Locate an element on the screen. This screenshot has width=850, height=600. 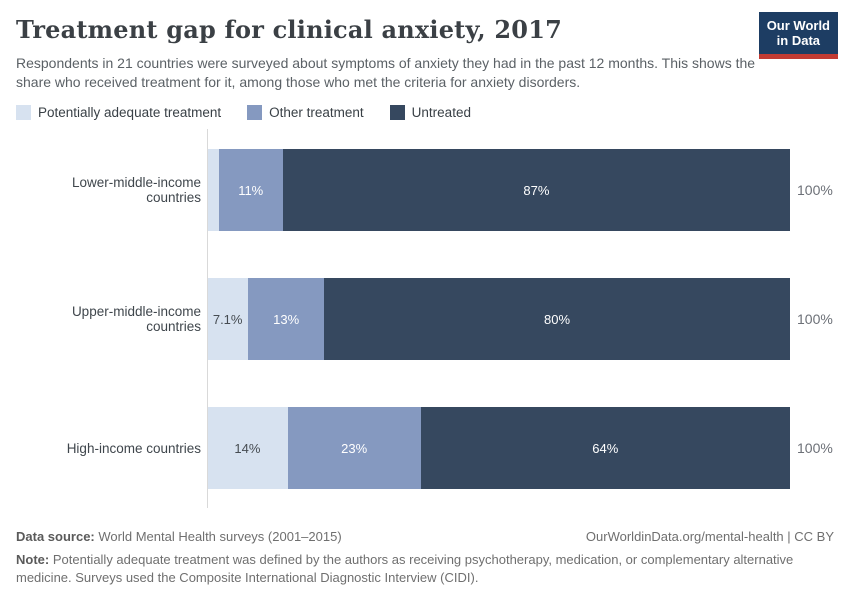
legend-label: Other treatment is located at coordinates (316, 112).